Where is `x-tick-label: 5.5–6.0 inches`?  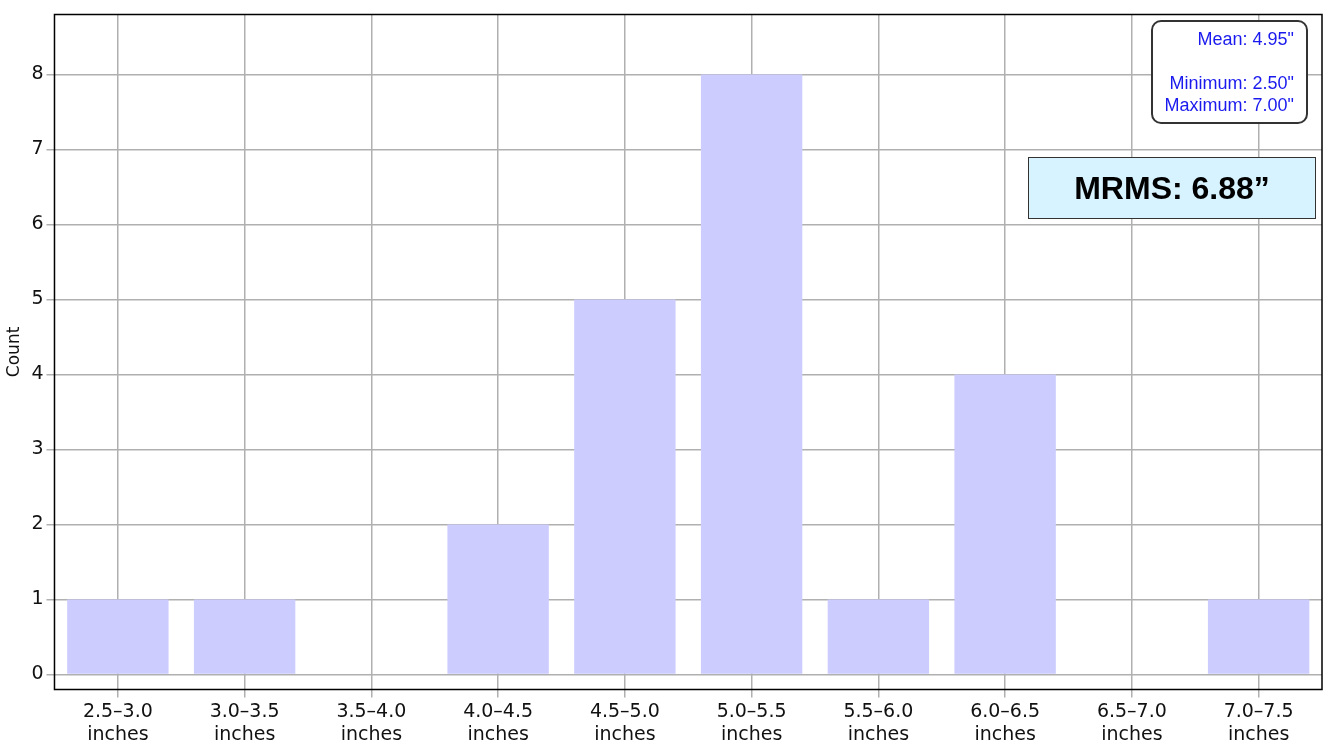 x-tick-label: 5.5–6.0 inches is located at coordinates (878, 721).